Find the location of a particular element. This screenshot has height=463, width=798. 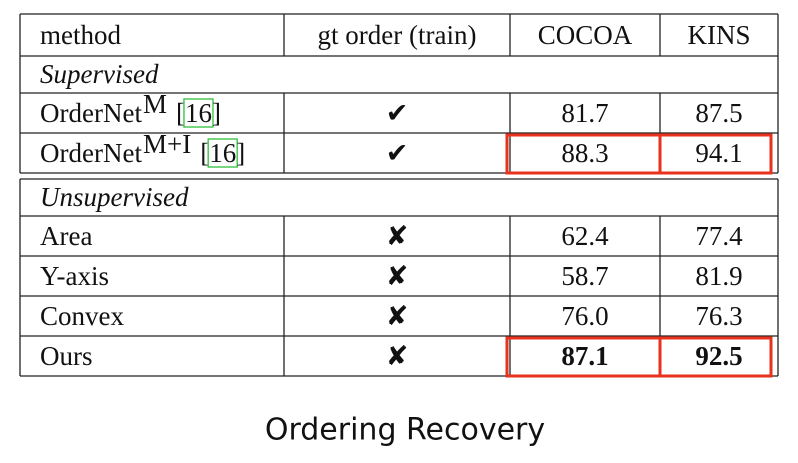

kins-value: 77.4 is located at coordinates (719, 236).